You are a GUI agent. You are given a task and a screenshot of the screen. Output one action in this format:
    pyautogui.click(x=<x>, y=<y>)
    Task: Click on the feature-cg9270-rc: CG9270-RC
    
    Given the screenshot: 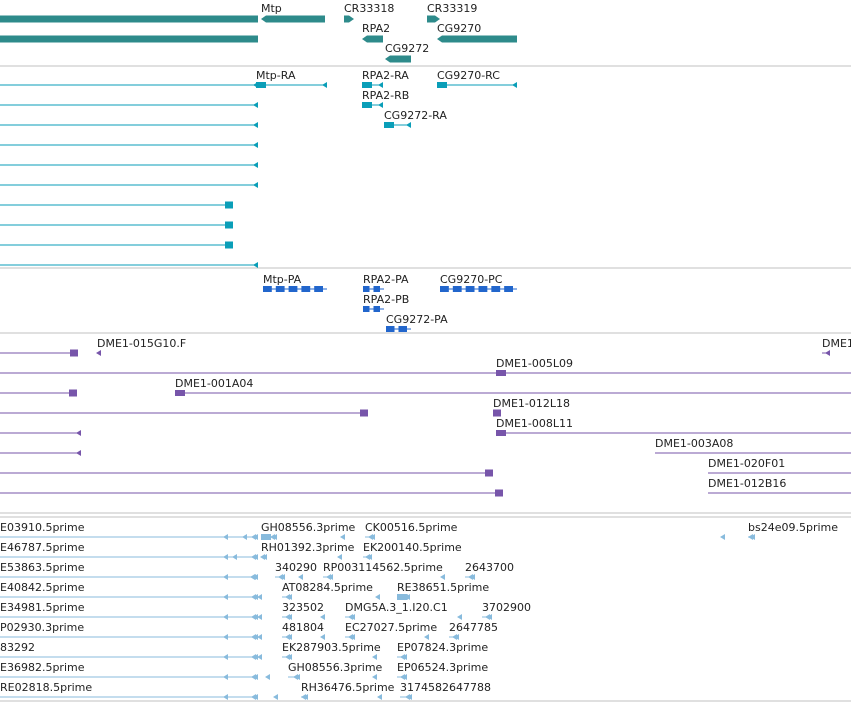 What is the action you would take?
    pyautogui.click(x=477, y=78)
    